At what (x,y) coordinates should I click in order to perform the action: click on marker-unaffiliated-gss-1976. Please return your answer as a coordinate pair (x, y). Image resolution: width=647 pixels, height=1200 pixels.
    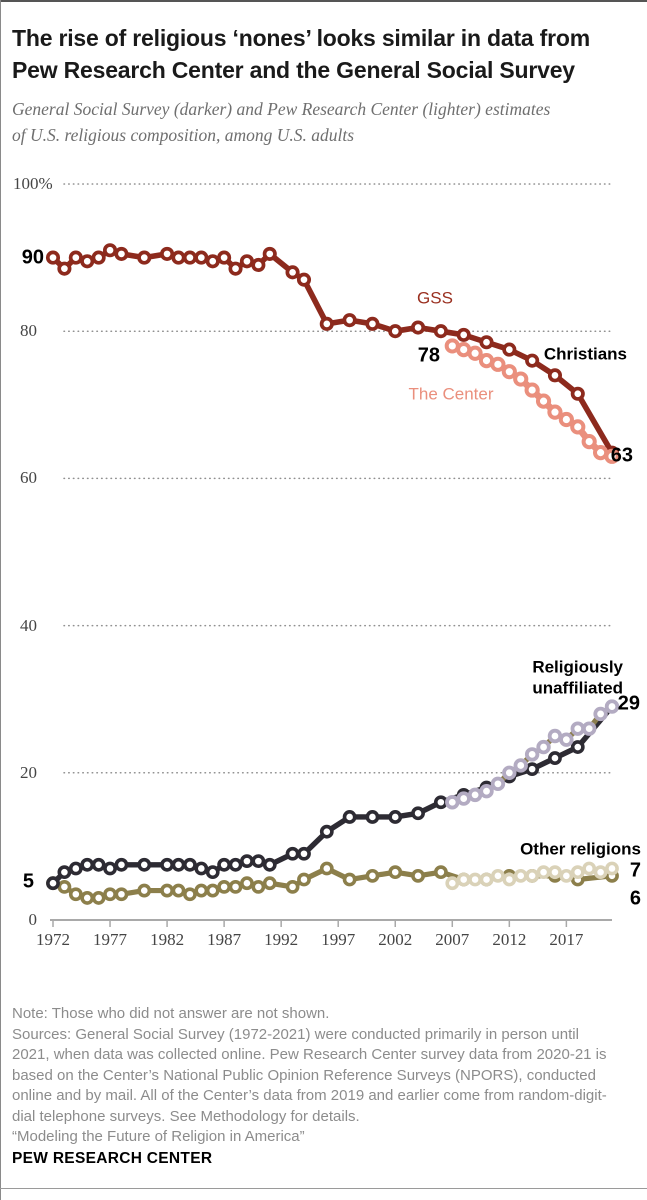
    Looking at the image, I should click on (98, 864).